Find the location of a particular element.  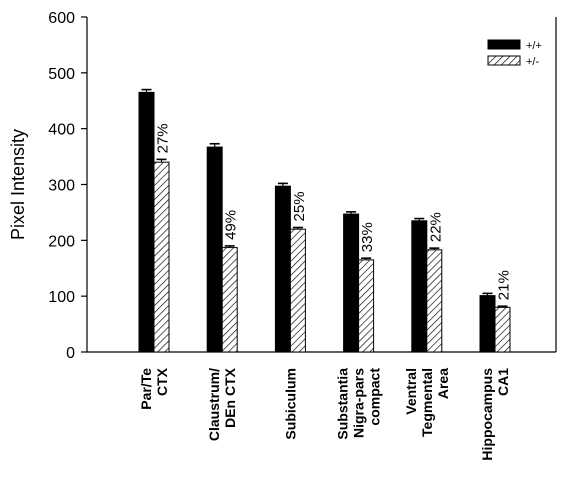

y-tick-label: 600 is located at coordinates (61, 18).